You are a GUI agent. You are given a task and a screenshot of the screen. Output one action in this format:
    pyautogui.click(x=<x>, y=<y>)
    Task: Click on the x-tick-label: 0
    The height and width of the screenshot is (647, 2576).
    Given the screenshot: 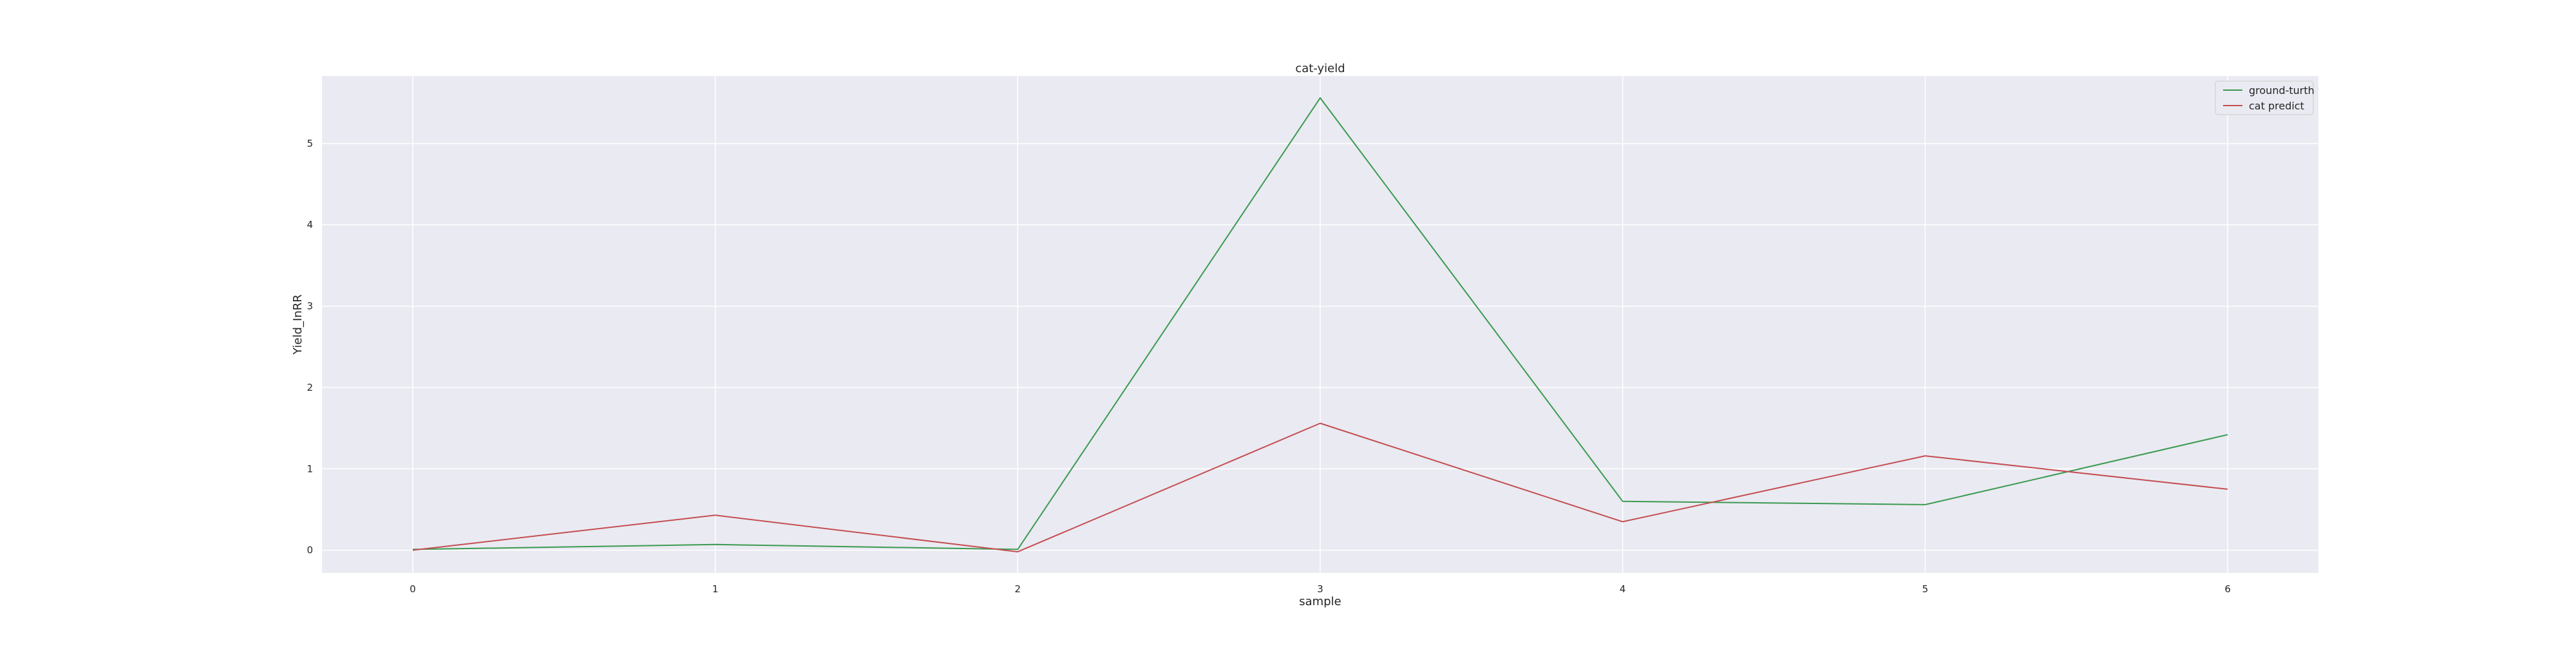 What is the action you would take?
    pyautogui.click(x=413, y=589)
    